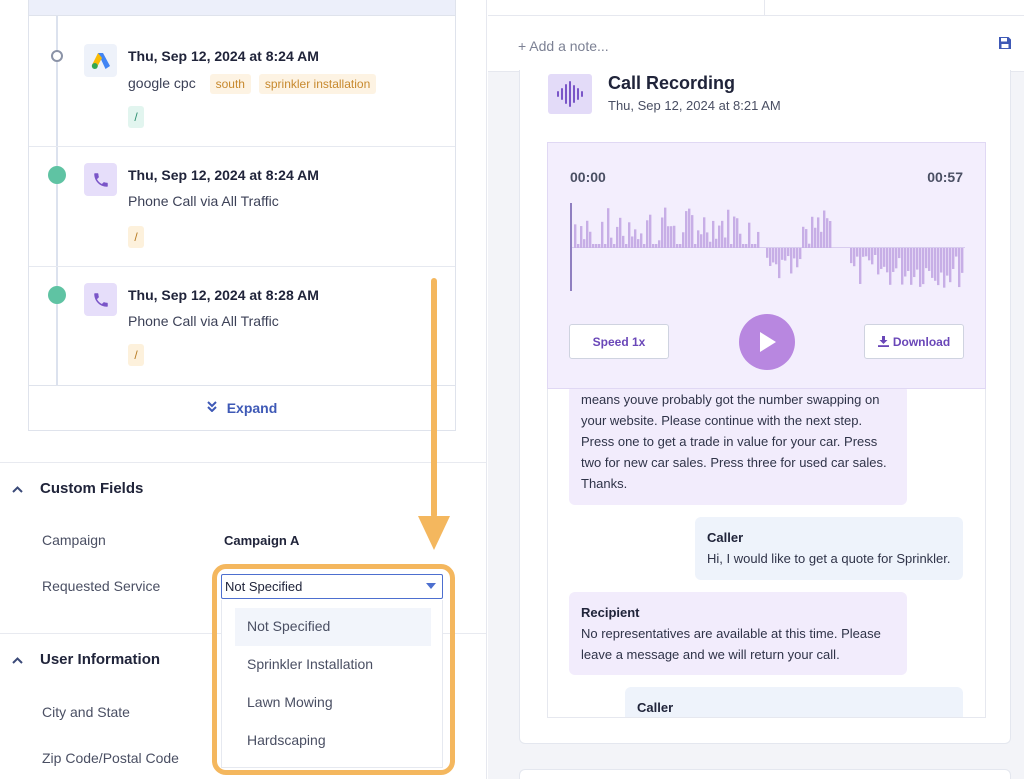 The image size is (1024, 779). What do you see at coordinates (694, 105) in the screenshot?
I see `recording-date: Thu, Sep 12, 2024 at 8:21 AM` at bounding box center [694, 105].